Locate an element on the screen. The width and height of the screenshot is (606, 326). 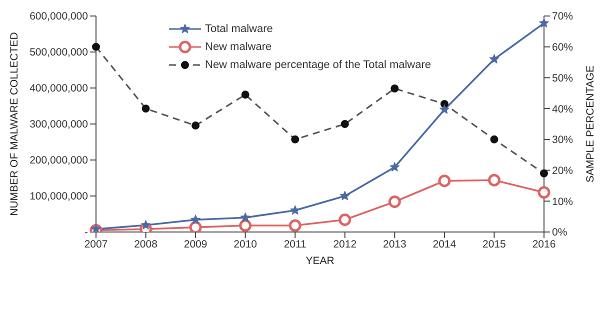
x-tick-label: 2011 is located at coordinates (295, 244).